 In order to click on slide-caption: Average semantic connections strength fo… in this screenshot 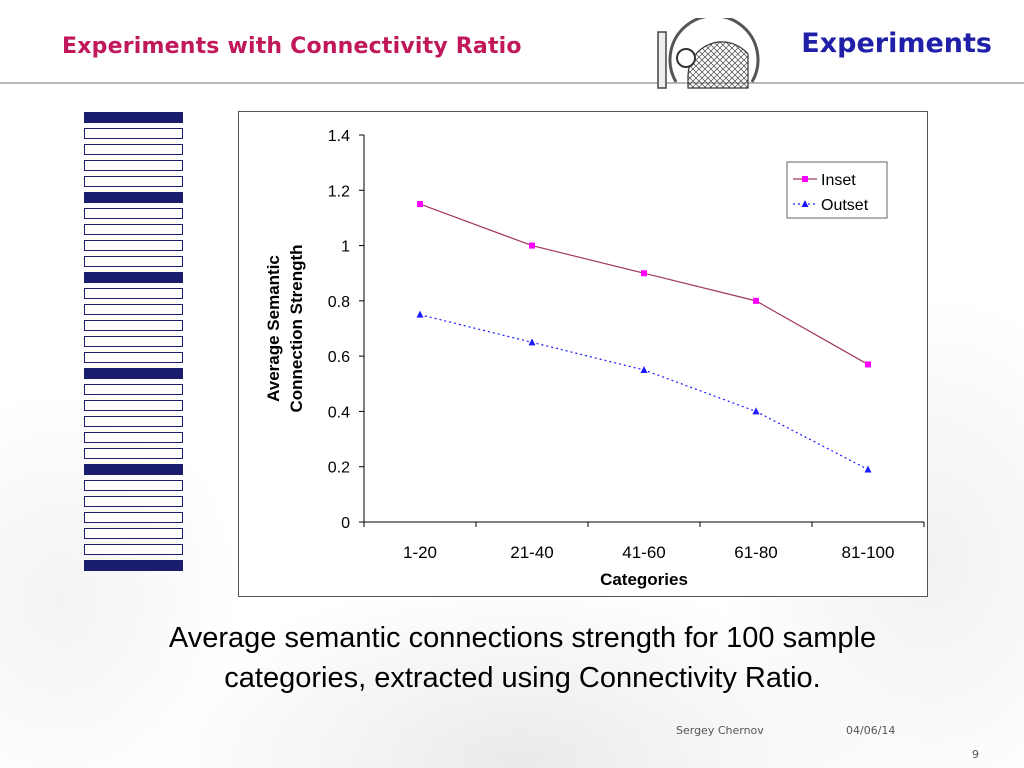, I will do `click(522, 658)`.